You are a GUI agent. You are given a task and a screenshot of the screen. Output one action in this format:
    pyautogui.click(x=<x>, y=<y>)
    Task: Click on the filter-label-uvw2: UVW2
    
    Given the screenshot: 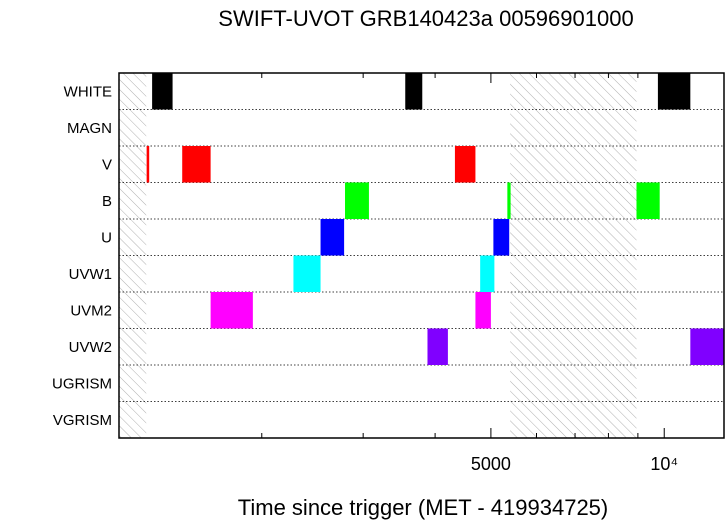 What is the action you would take?
    pyautogui.click(x=90, y=347)
    